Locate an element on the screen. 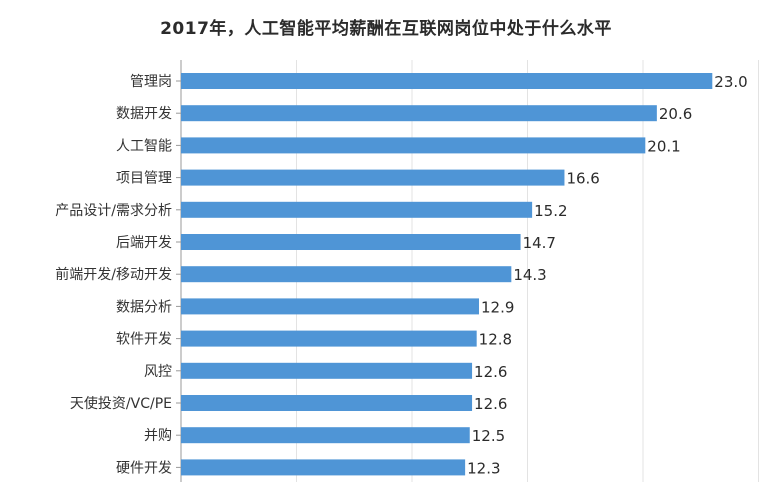 Image resolution: width=772 pixels, height=485 pixels. category-label: 项目管理 is located at coordinates (144, 179).